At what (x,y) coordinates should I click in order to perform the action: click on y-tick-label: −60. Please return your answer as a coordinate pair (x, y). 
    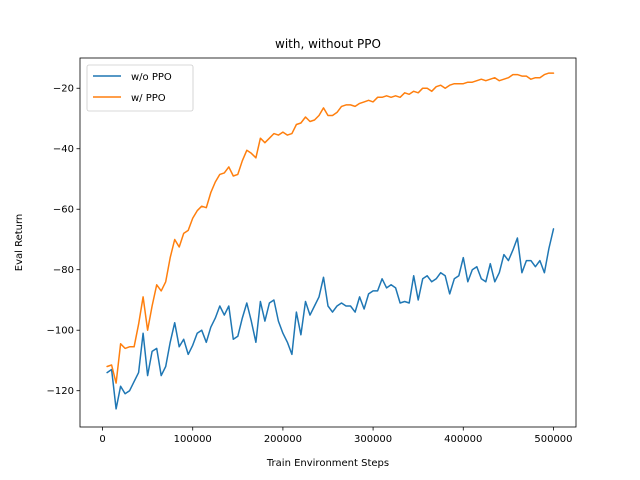
    Looking at the image, I should click on (63, 210).